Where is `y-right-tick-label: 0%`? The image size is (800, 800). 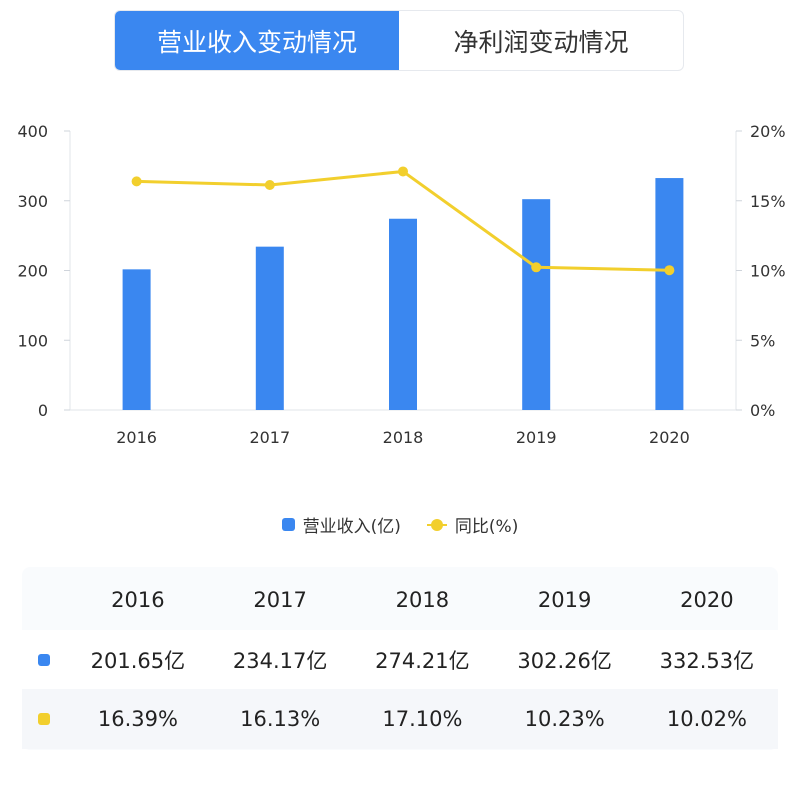
y-right-tick-label: 0% is located at coordinates (762, 410).